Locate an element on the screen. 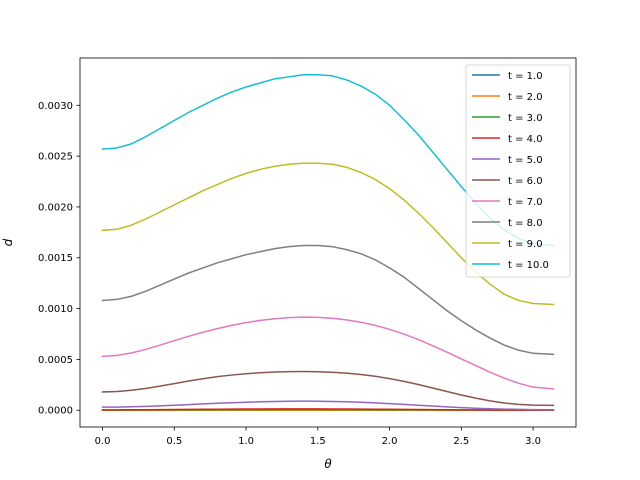  y-axis-label: d is located at coordinates (8, 242).